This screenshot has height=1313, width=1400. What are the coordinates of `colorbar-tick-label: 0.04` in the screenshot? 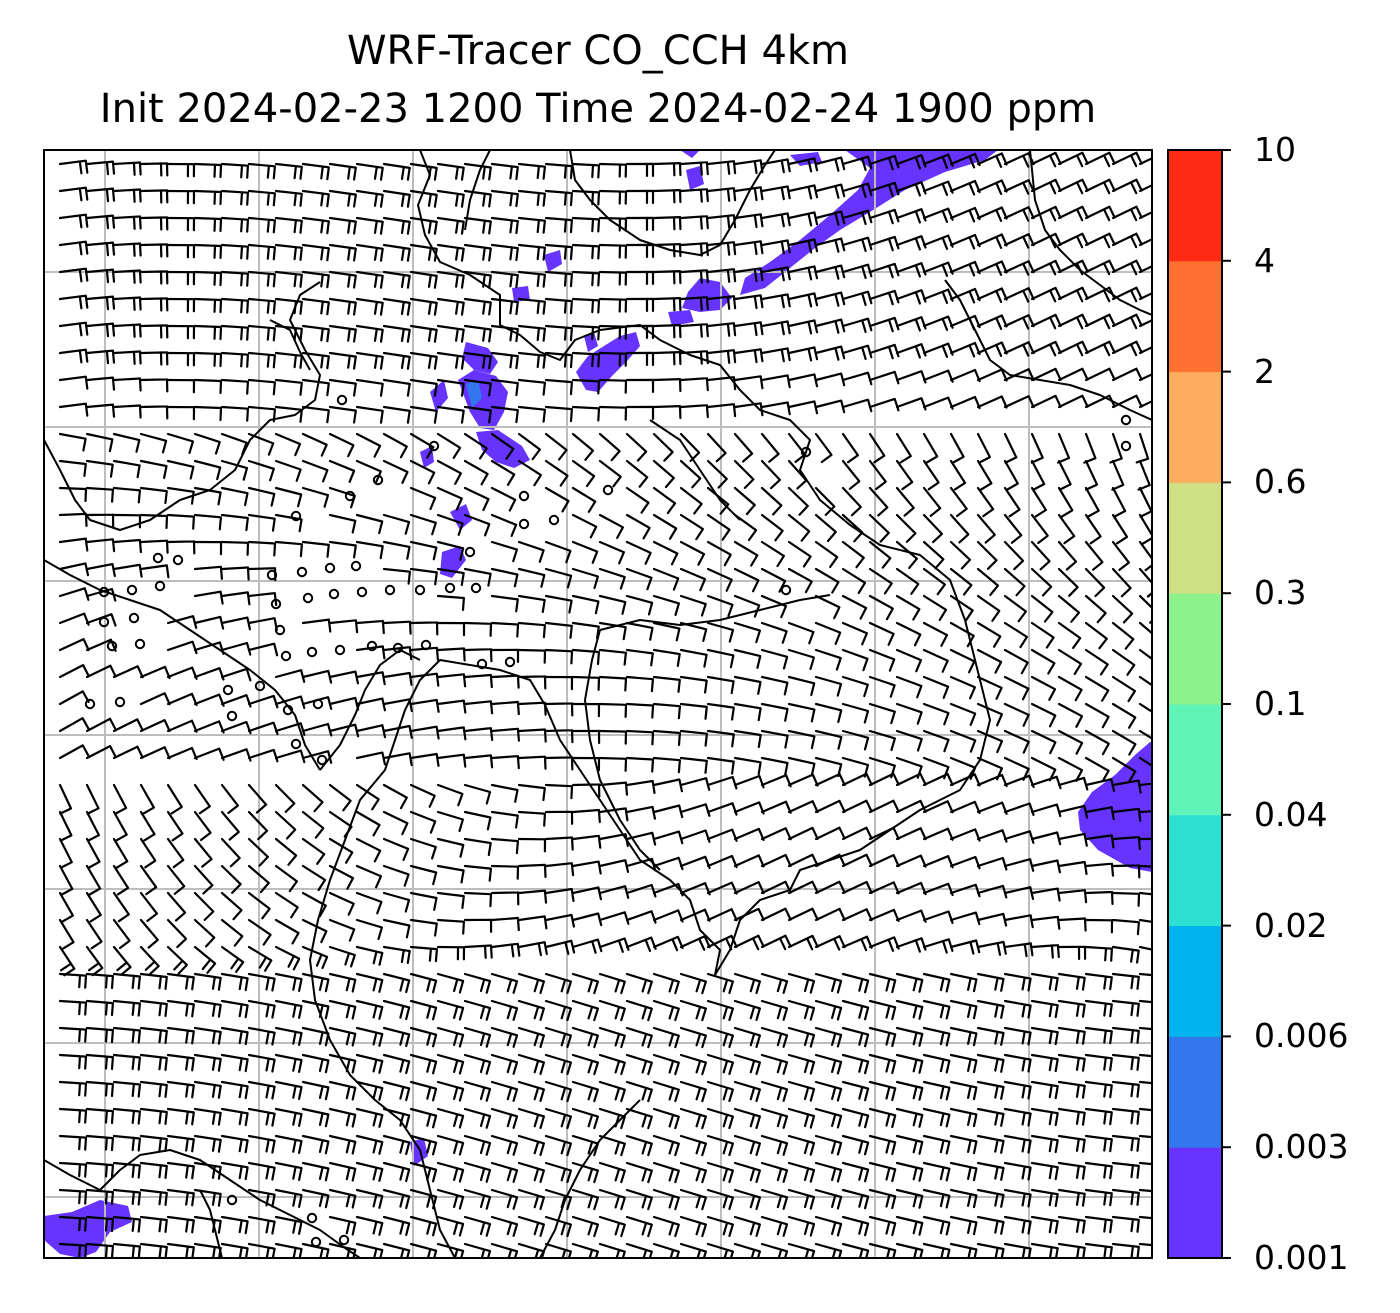 It's located at (1291, 814).